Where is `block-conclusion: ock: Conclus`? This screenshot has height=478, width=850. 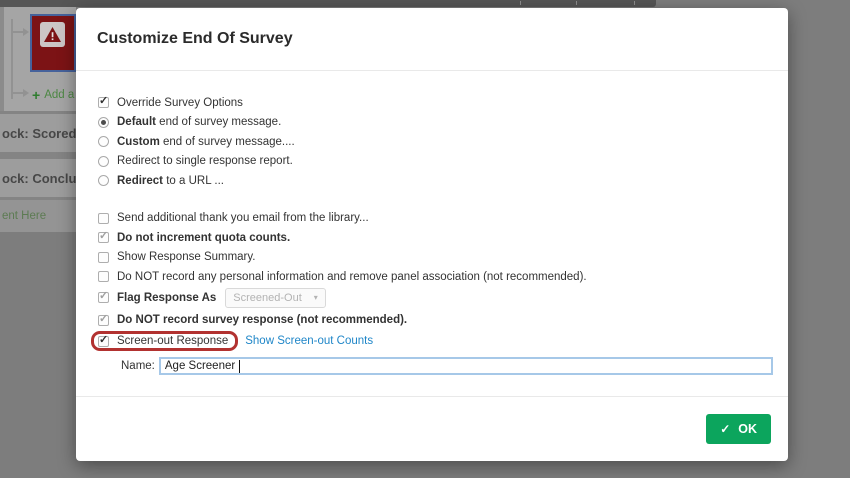 block-conclusion: ock: Conclus is located at coordinates (38, 178).